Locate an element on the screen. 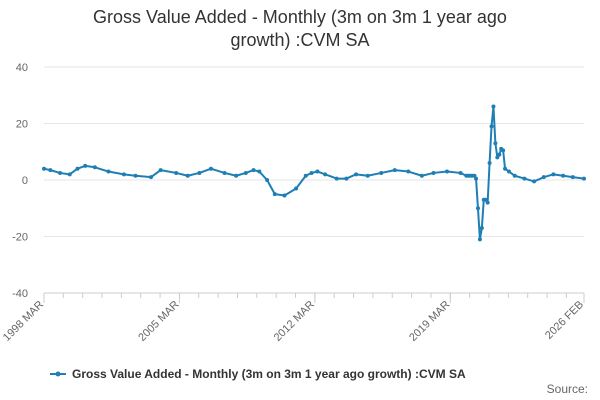 Image resolution: width=600 pixels, height=400 pixels. x-tick-label: 2005 MAR is located at coordinates (158, 321).